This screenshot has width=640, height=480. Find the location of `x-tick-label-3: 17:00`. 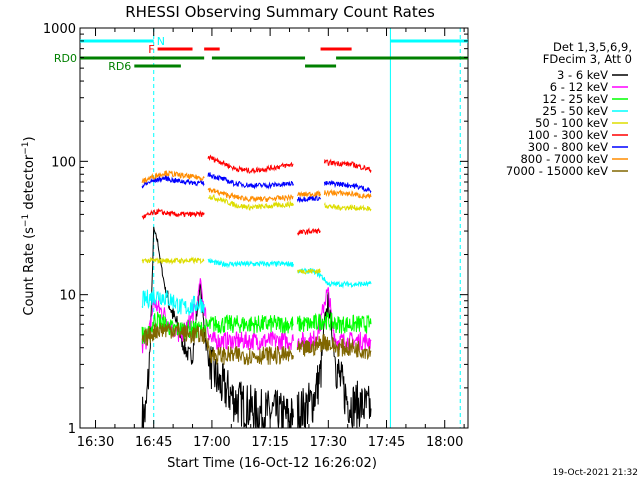

x-tick-label-3: 17:00 is located at coordinates (211, 442).